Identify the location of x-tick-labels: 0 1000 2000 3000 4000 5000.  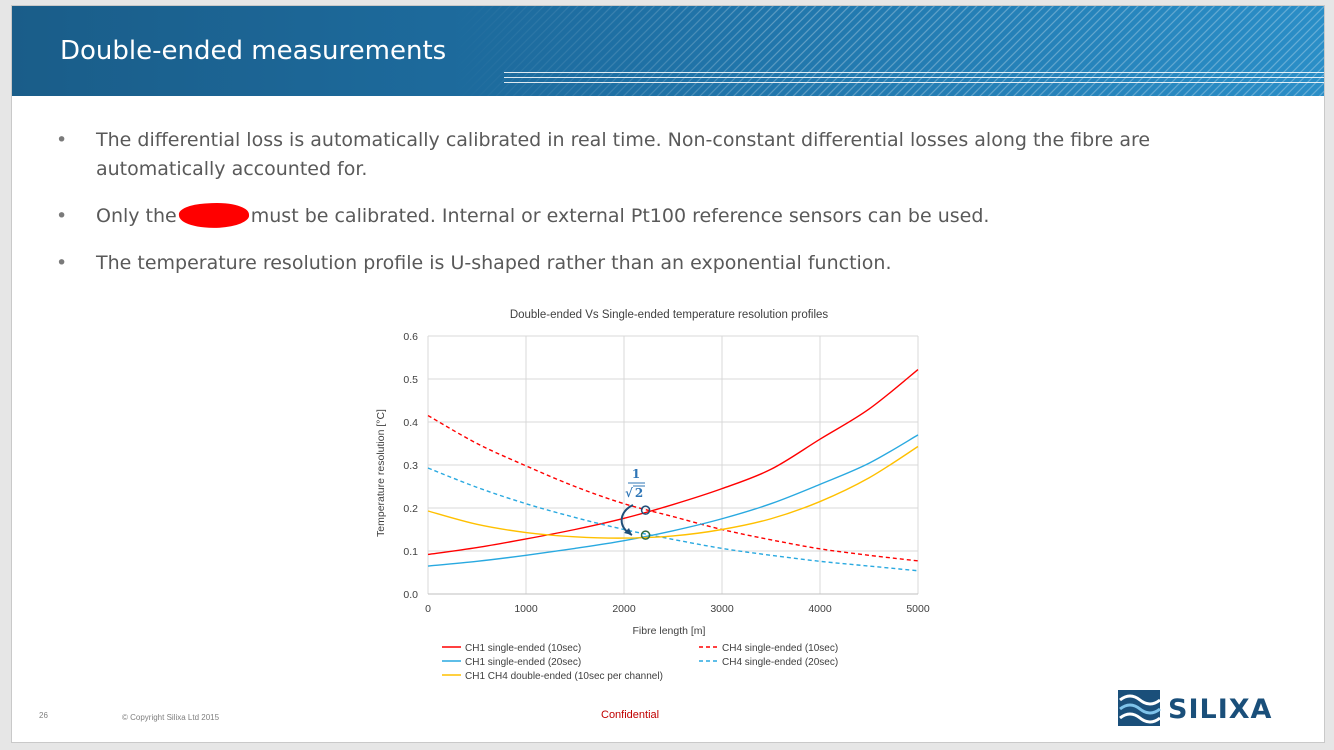
(677, 609).